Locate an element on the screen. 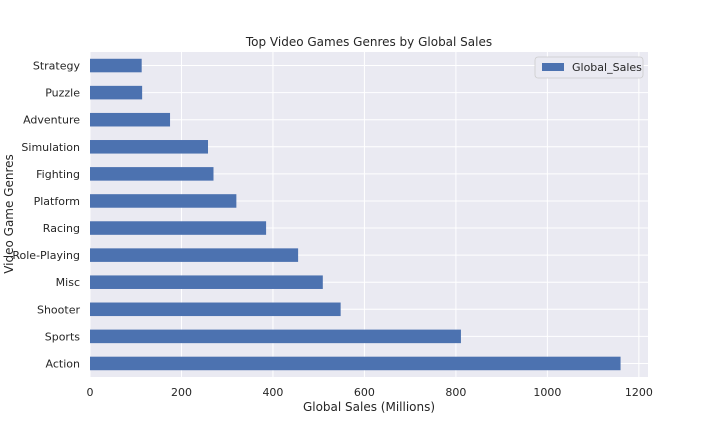 The image size is (720, 432). x-tick-label: 1000 is located at coordinates (547, 392).